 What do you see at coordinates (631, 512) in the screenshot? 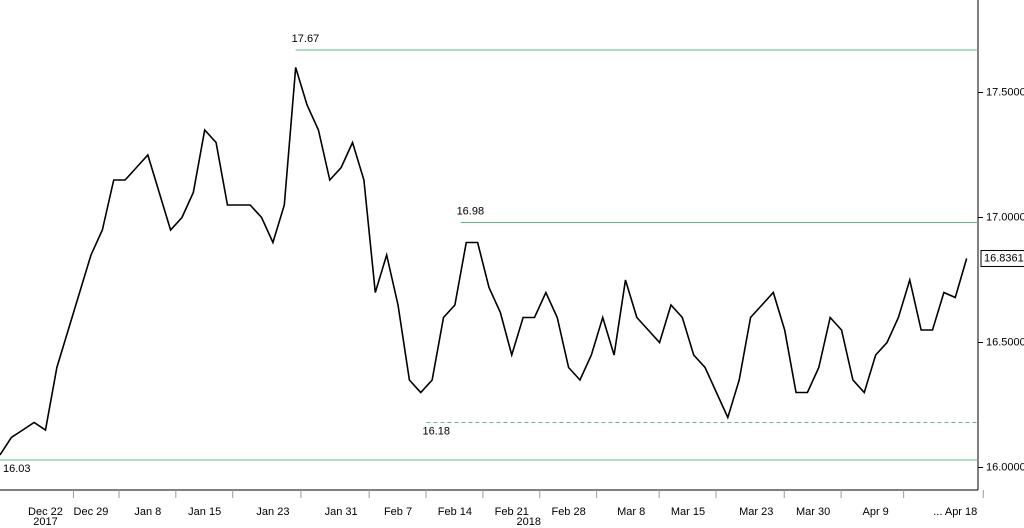
I see `x-tick-label: Mar 8` at bounding box center [631, 512].